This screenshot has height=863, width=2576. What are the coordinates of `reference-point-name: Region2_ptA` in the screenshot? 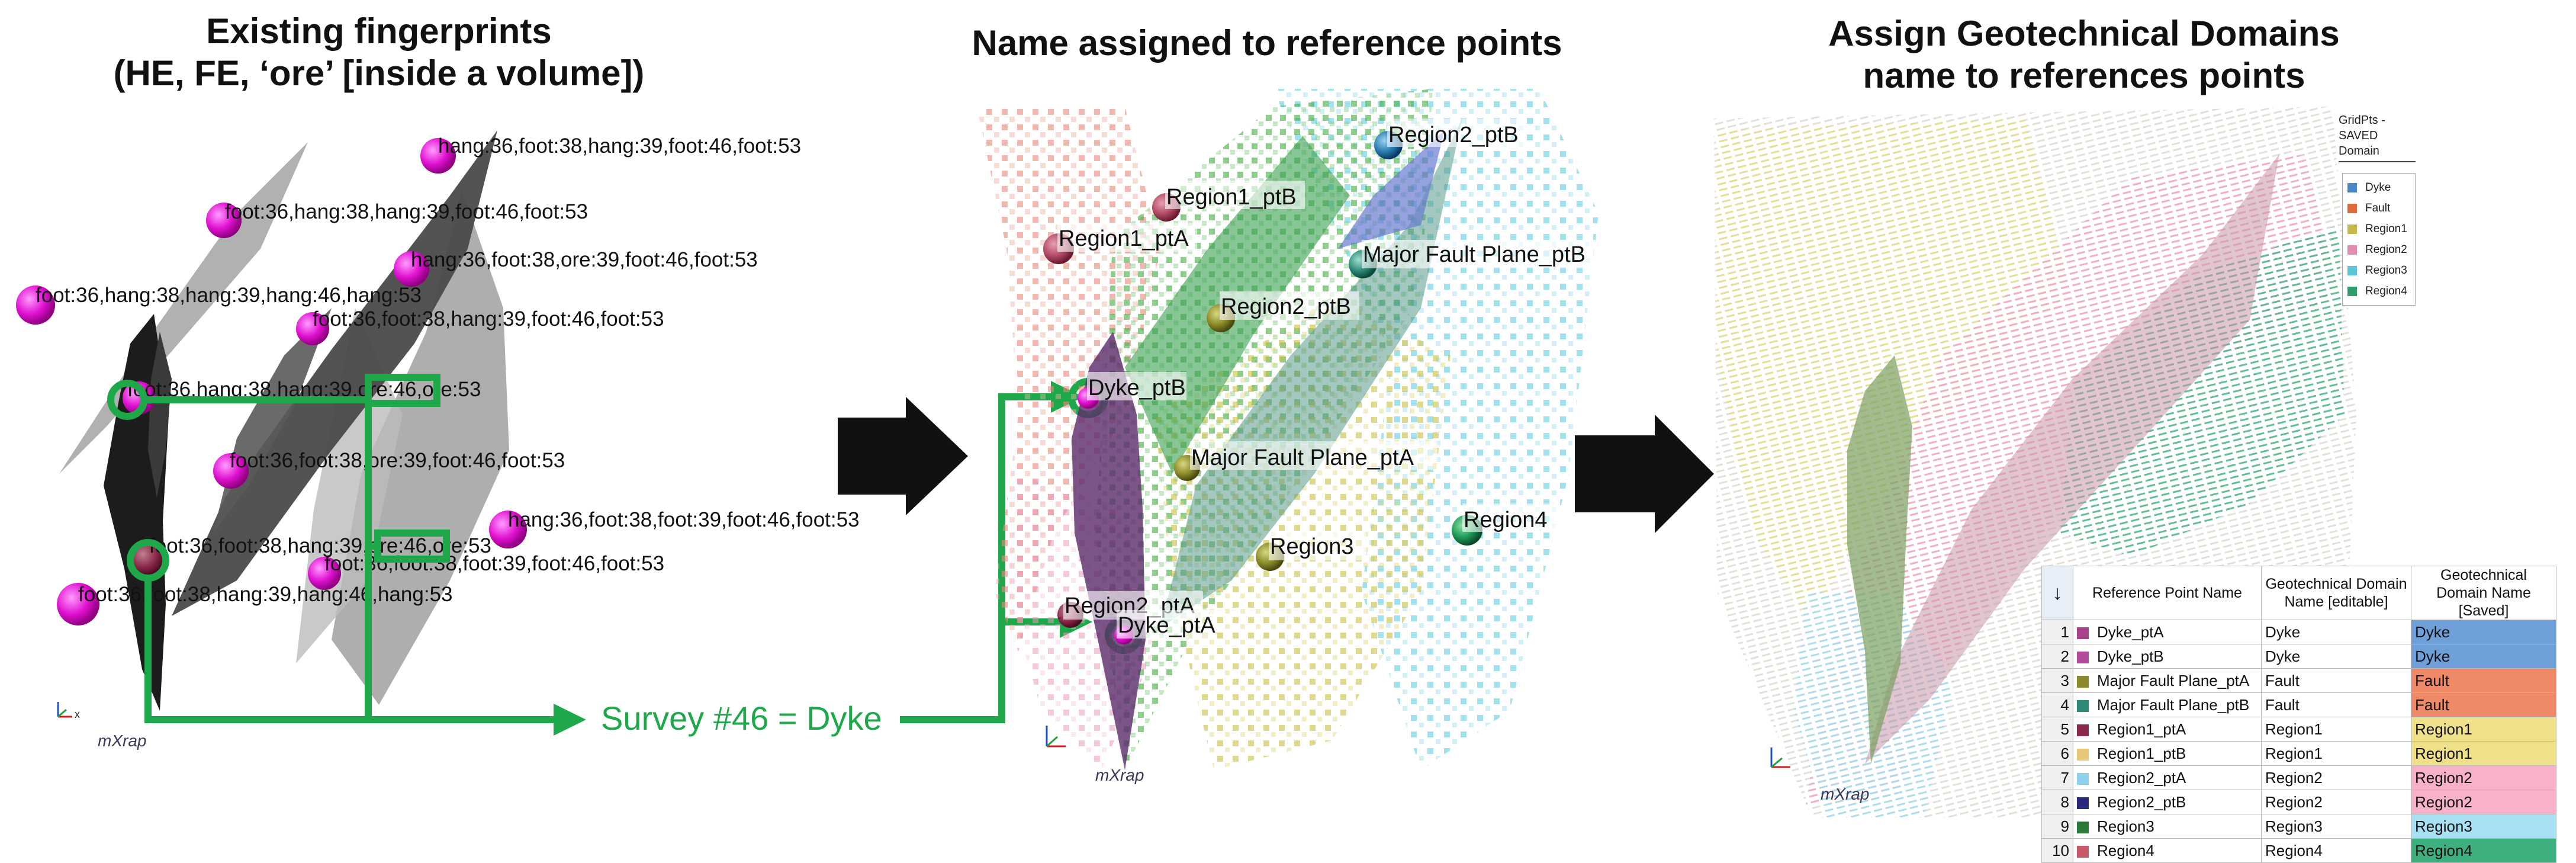 It's located at (2141, 778).